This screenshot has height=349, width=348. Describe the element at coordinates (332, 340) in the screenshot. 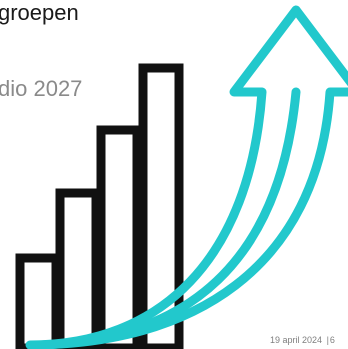

I see `footer-page-number: 6` at that location.